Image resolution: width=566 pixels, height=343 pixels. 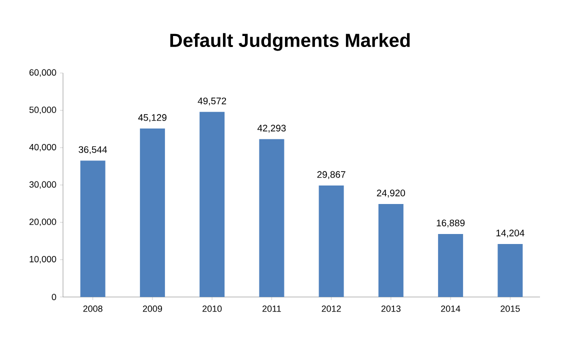 I want to click on x-tick-label: 2008, so click(x=92, y=309).